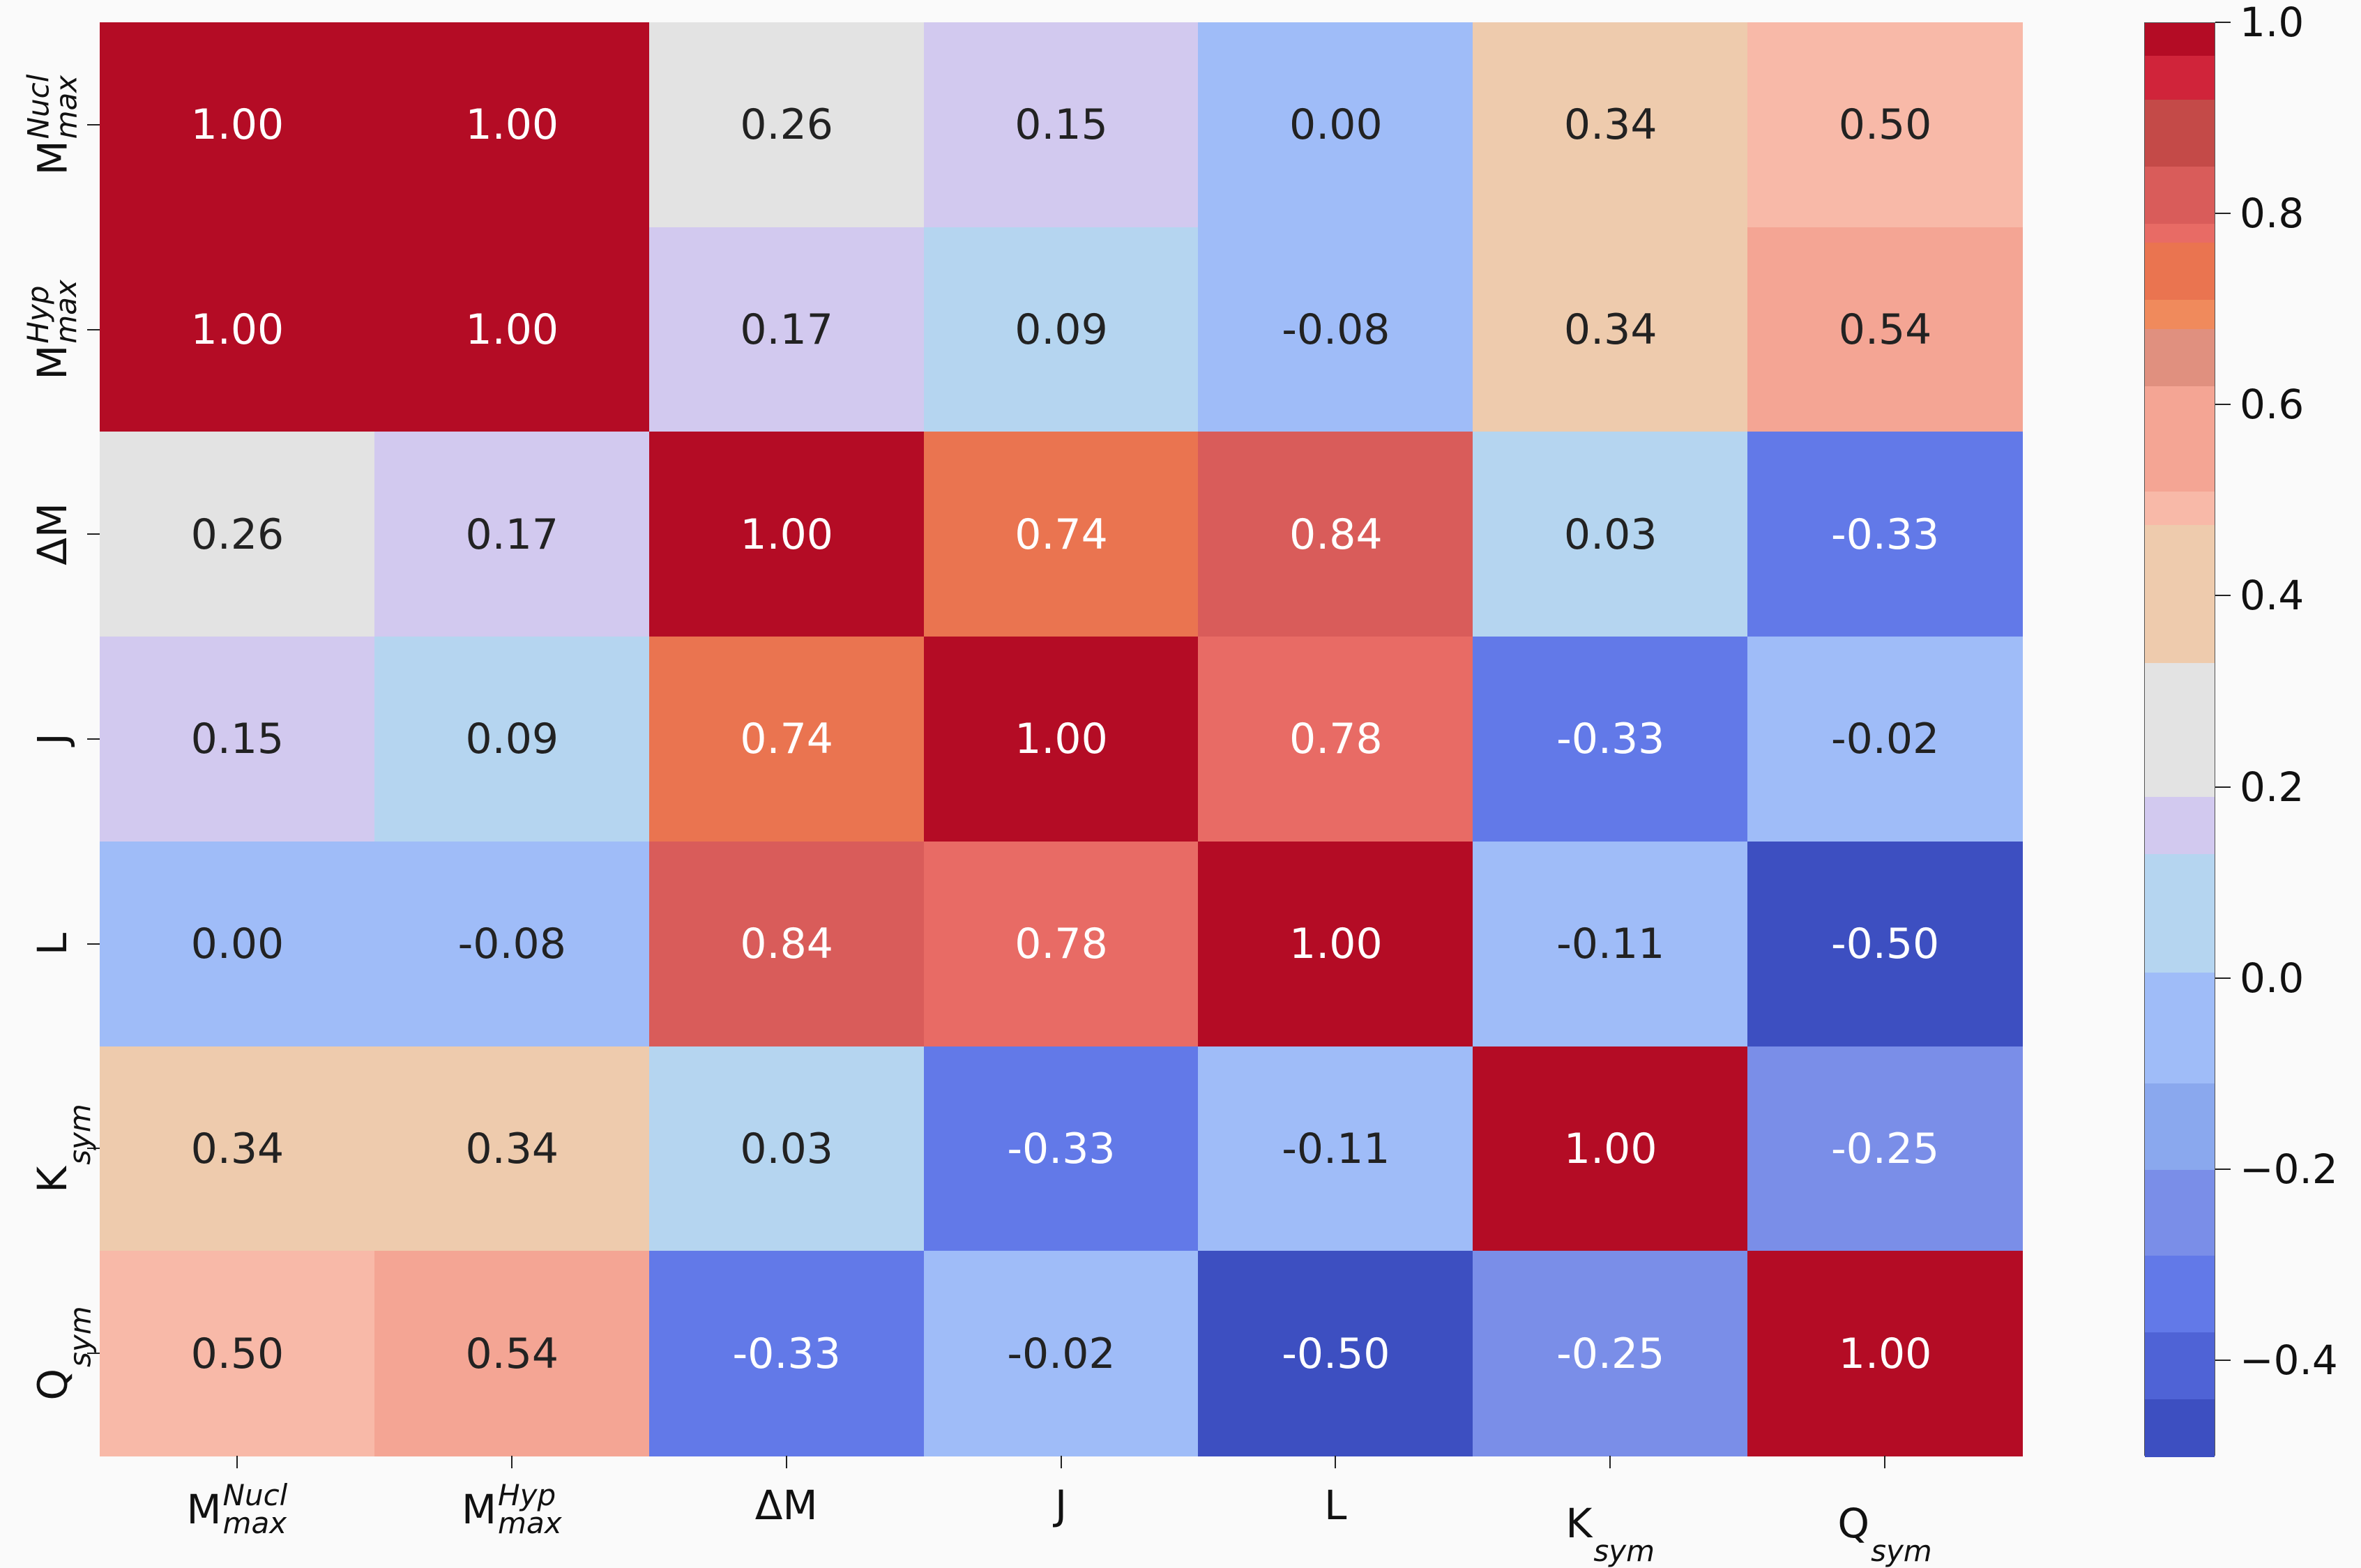 This screenshot has height=1568, width=2361. I want to click on x-tick-label: K sym, so click(1610, 1525).